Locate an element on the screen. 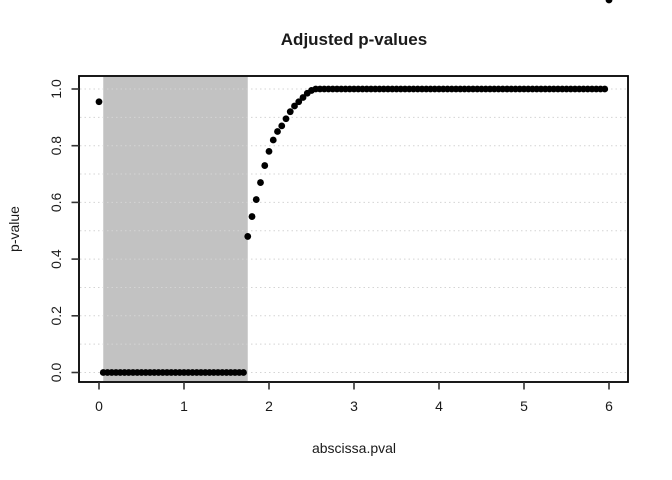 This screenshot has height=480, width=672. y-tick-label: 0.2 is located at coordinates (56, 316).